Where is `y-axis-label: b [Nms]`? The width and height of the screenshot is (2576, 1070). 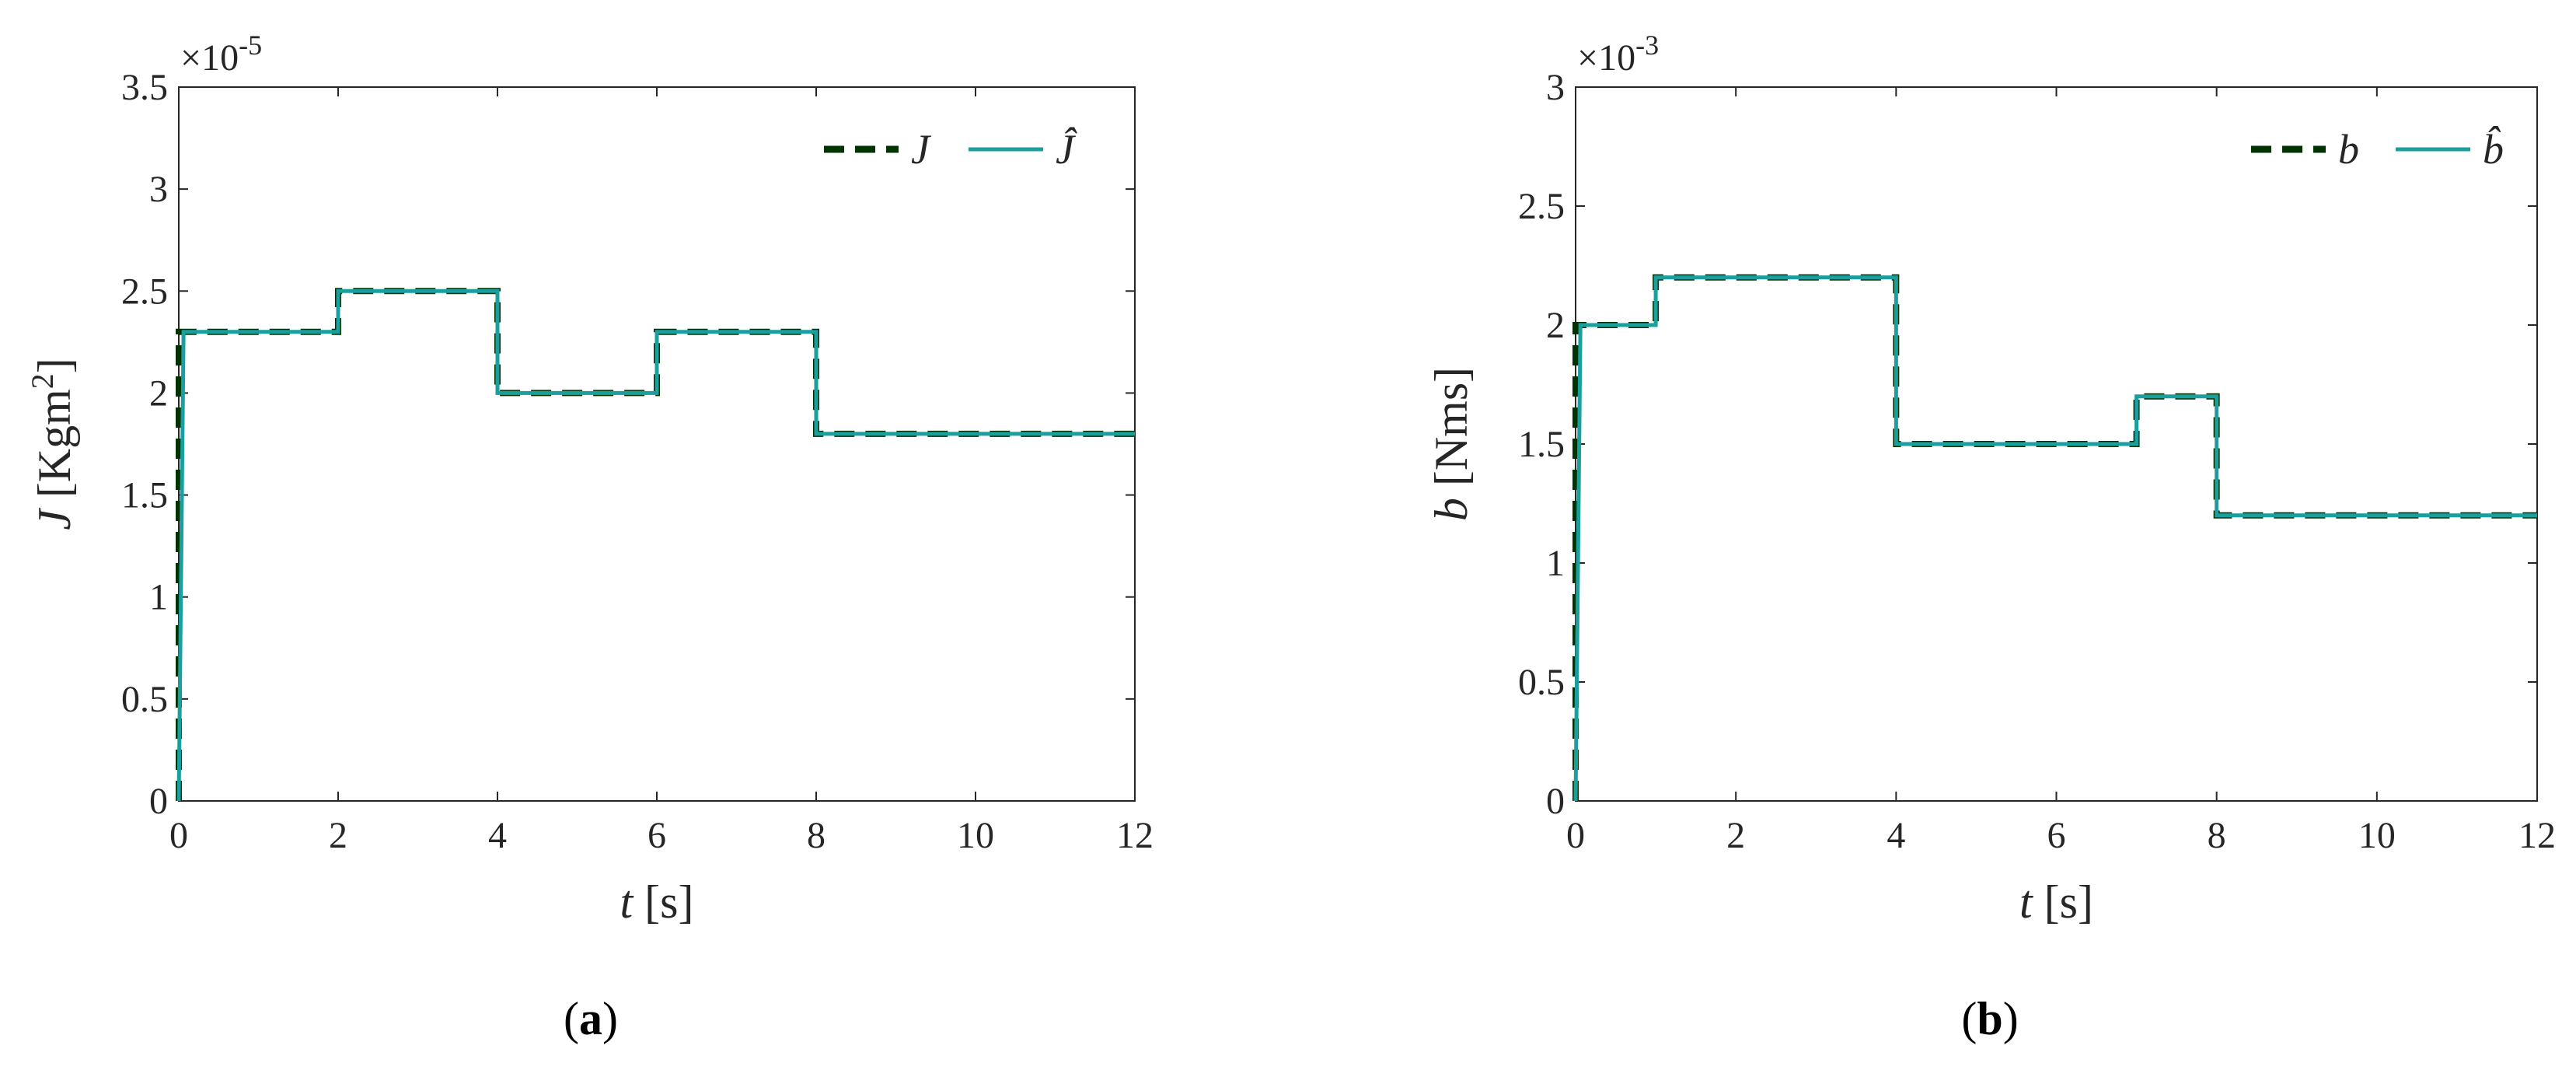 y-axis-label: b [Nms] is located at coordinates (1452, 444).